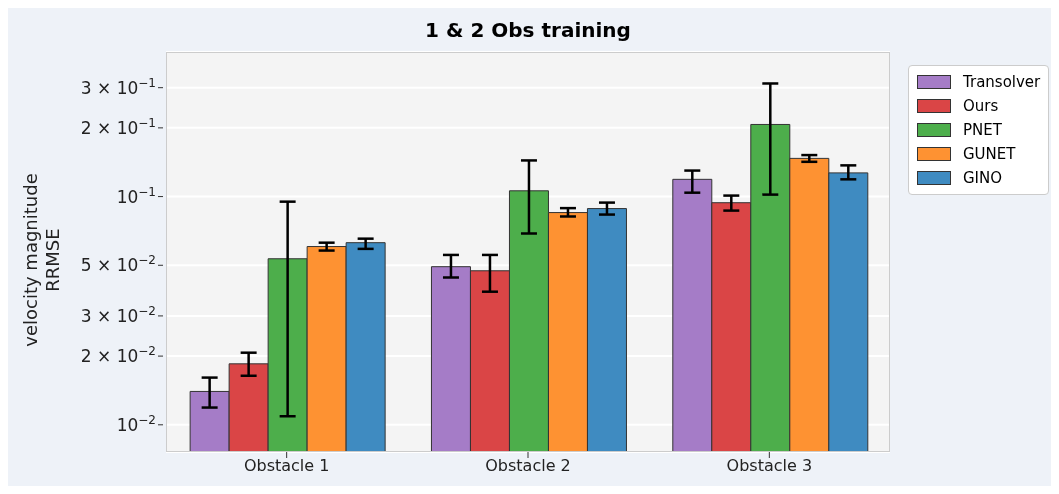 The image size is (1059, 494). I want to click on legend-label: GUNET, so click(989, 154).